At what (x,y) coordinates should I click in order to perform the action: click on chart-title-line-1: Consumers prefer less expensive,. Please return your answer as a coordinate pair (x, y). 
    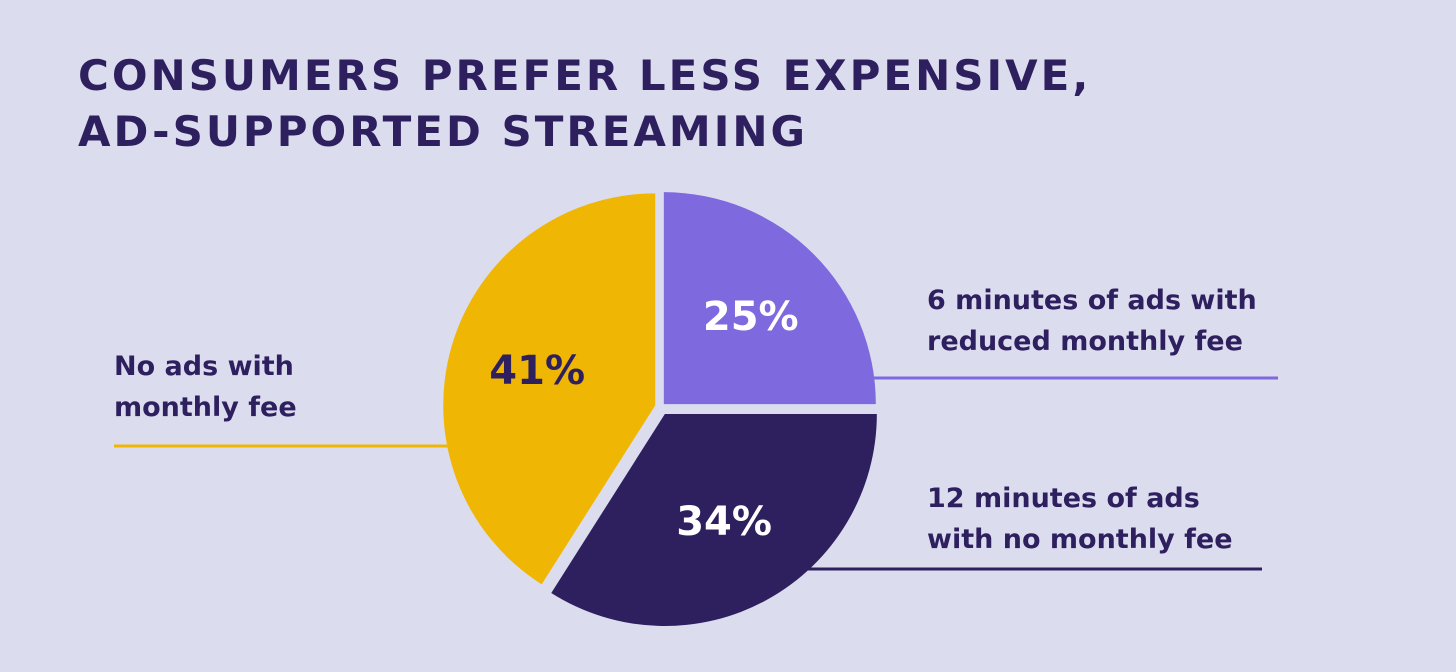
    Looking at the image, I should click on (585, 75).